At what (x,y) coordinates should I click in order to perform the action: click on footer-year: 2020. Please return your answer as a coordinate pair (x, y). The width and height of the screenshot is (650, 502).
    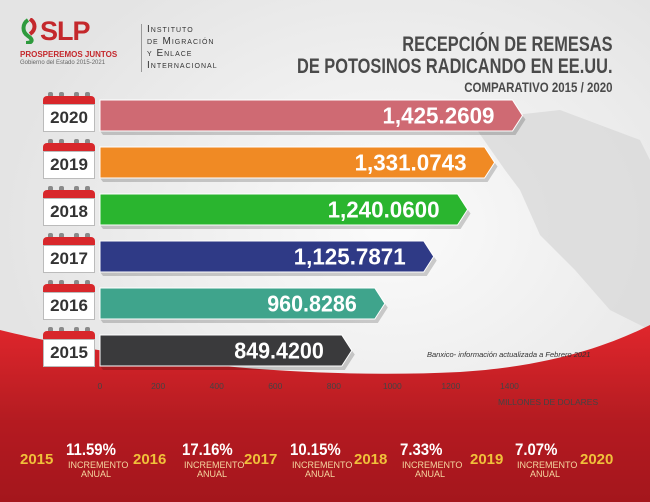
    Looking at the image, I should click on (597, 459).